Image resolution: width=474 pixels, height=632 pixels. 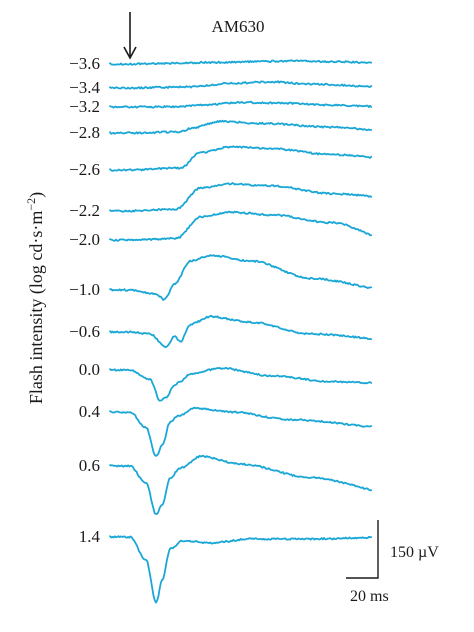 I want to click on y-axis-label: Flash intensity (log cd·s·m−2), so click(x=35, y=298).